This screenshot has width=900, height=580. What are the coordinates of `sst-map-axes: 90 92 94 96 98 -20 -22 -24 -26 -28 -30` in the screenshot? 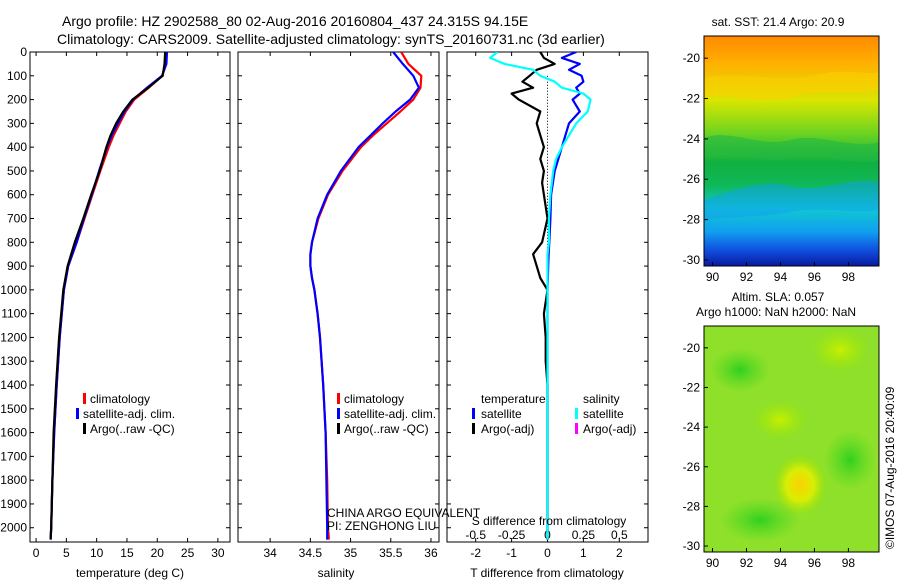 It's located at (769, 167).